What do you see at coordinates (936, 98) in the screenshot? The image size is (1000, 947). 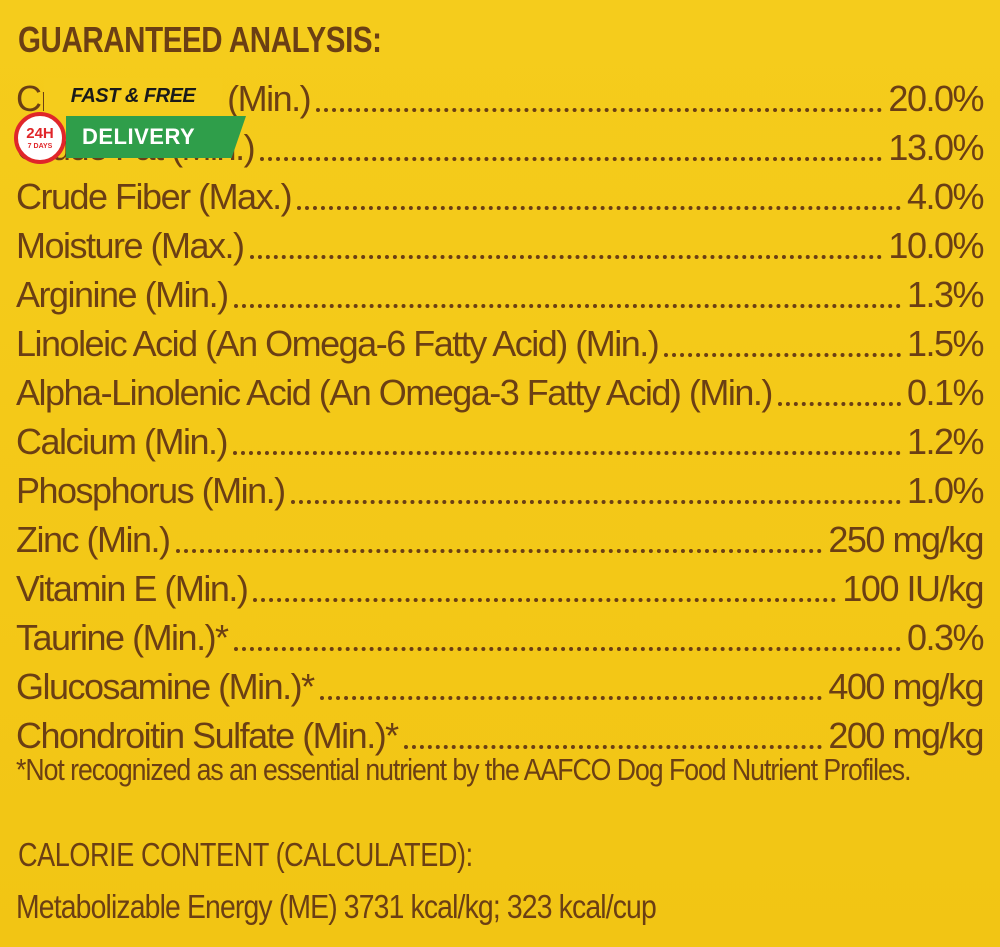 I see `nutrient-value: 20.0%` at bounding box center [936, 98].